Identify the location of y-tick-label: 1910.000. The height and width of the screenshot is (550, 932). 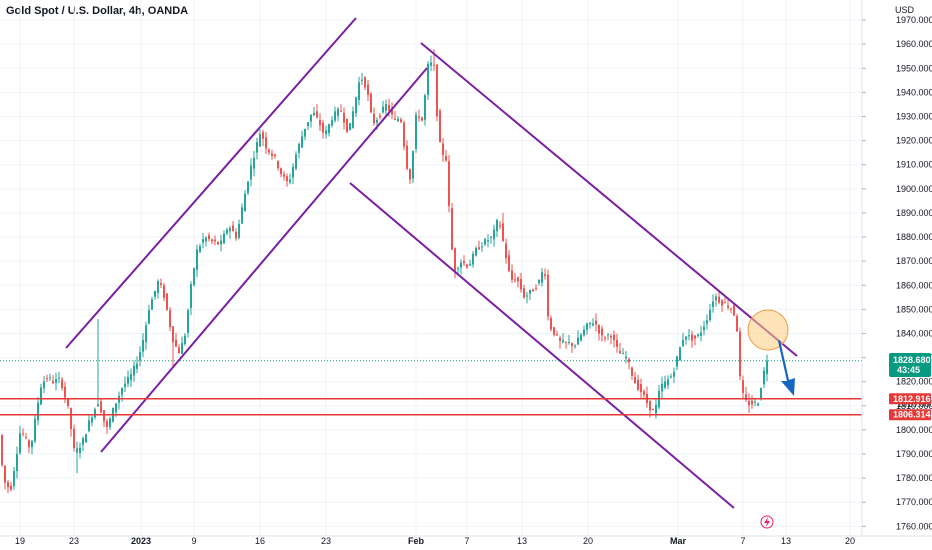
(914, 165).